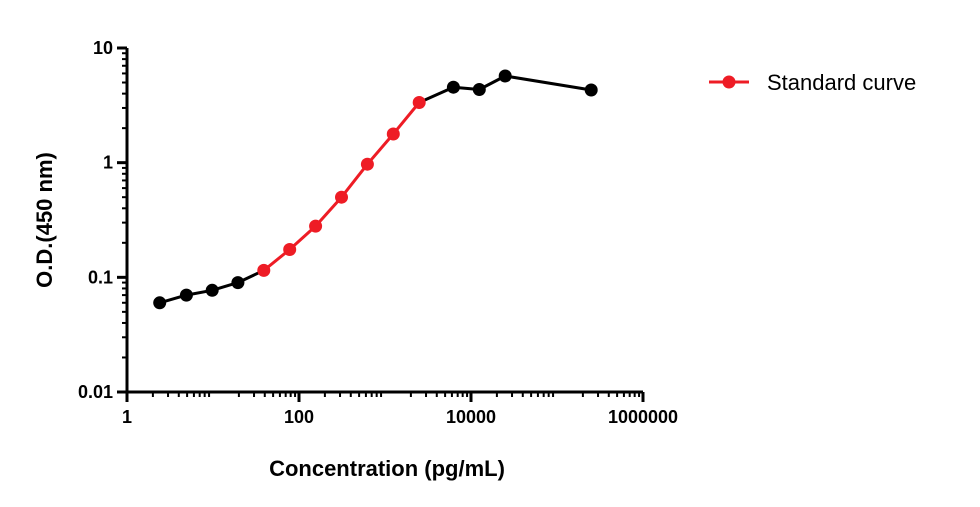 This screenshot has width=980, height=507. I want to click on x-tick-label: 1000000, so click(643, 417).